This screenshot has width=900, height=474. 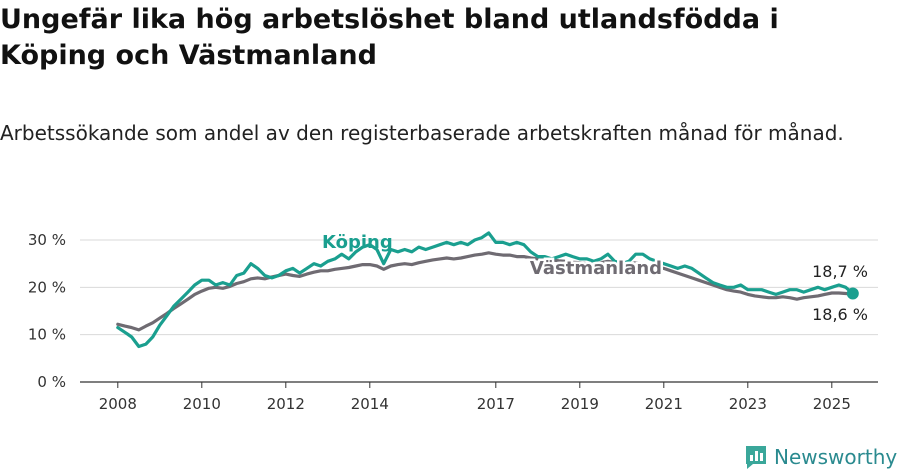 What do you see at coordinates (357, 242) in the screenshot?
I see `series-label-koping: Köping` at bounding box center [357, 242].